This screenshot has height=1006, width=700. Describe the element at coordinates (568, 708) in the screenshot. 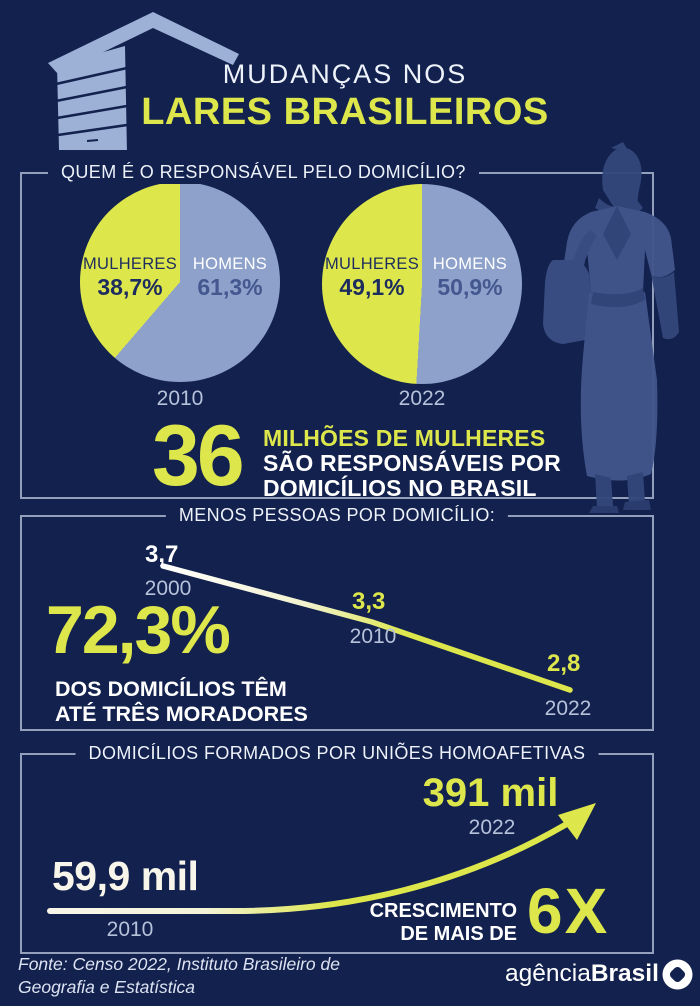

I see `line-point-2022-year: 2022` at that location.